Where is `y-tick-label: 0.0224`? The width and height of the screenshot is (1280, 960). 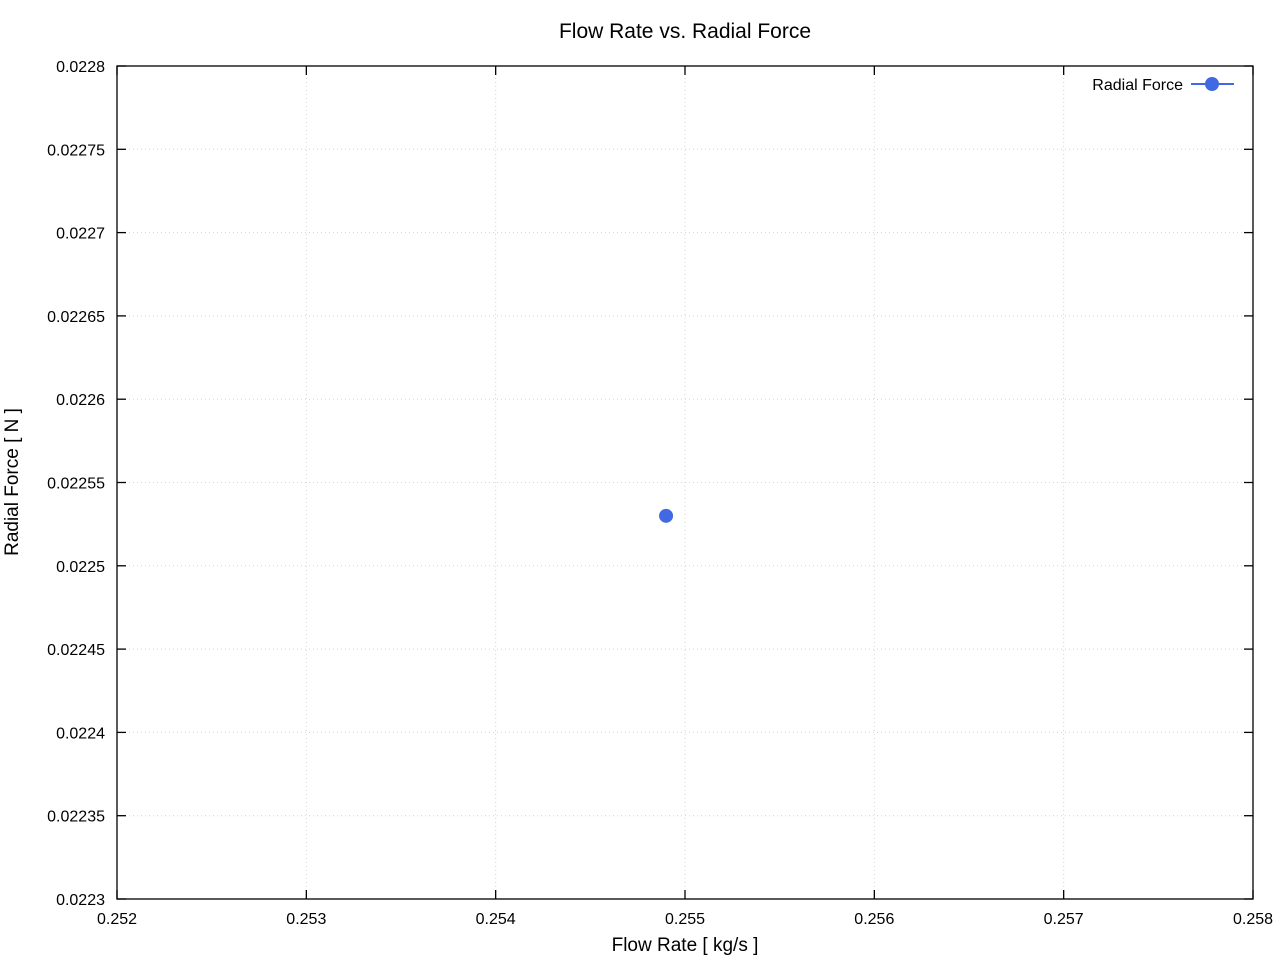 y-tick-label: 0.0224 is located at coordinates (80, 733).